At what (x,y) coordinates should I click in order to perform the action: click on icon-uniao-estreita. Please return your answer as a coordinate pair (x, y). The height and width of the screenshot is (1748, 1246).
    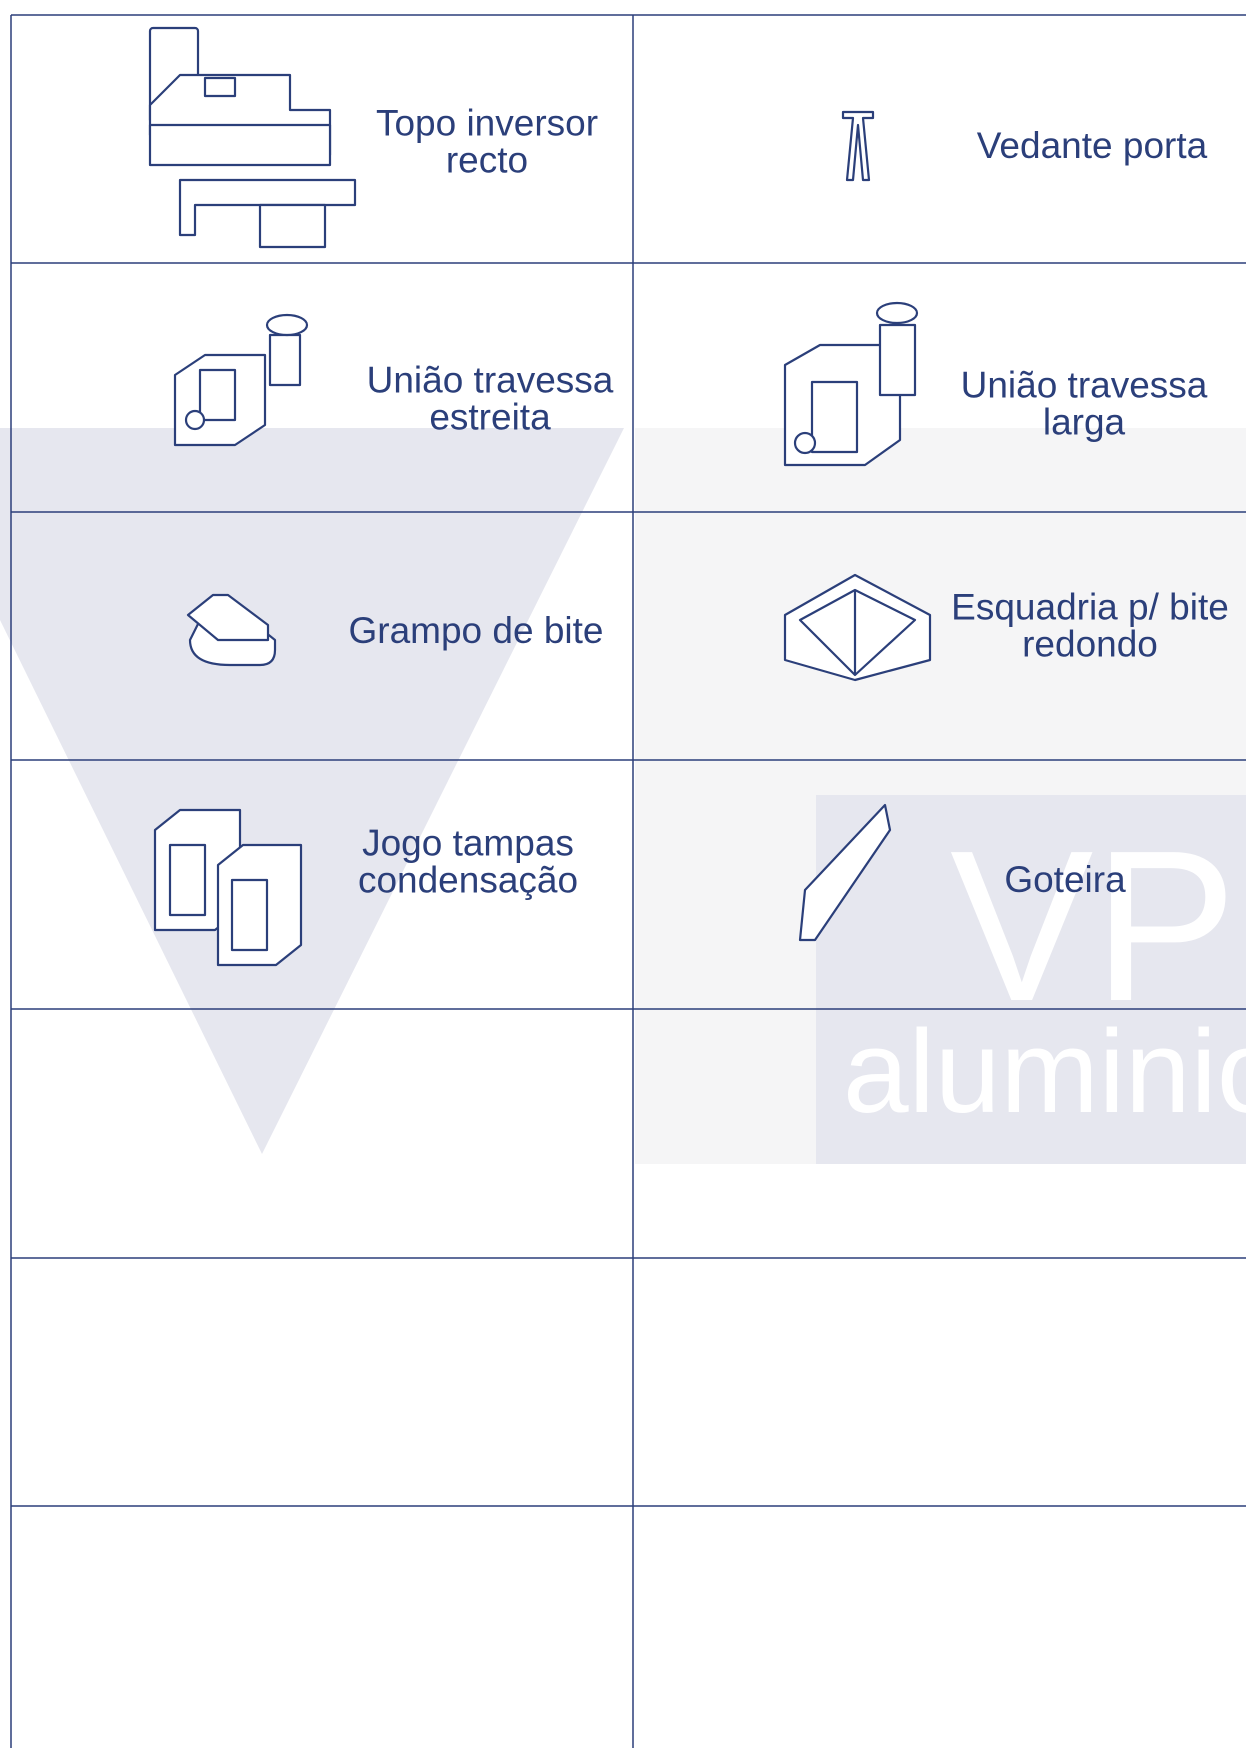
    Looking at the image, I should click on (241, 380).